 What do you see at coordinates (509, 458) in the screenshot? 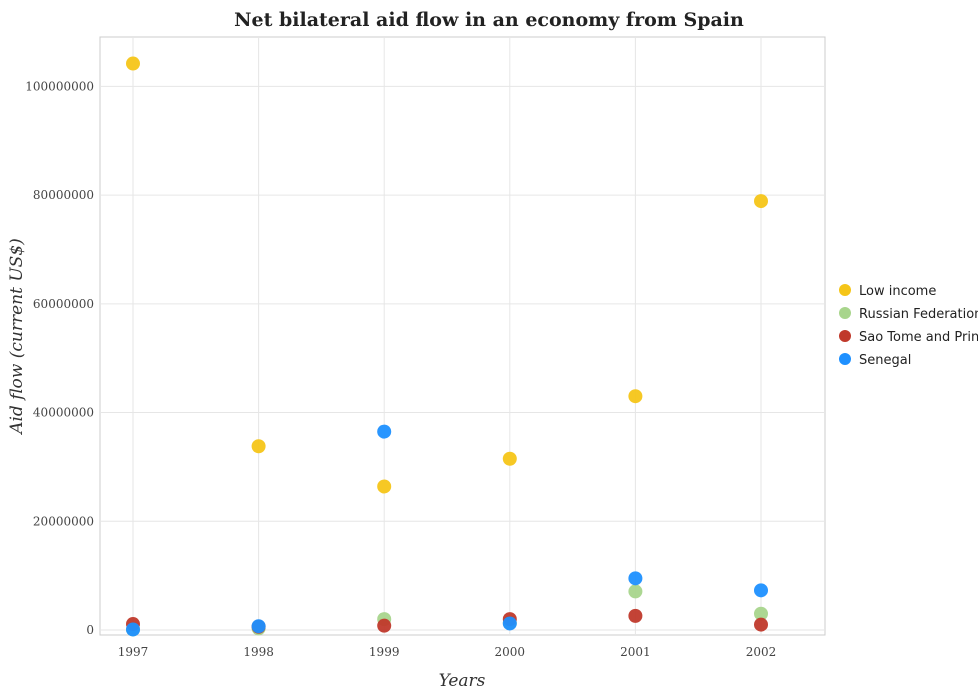
I see `point-low-income-2000` at bounding box center [509, 458].